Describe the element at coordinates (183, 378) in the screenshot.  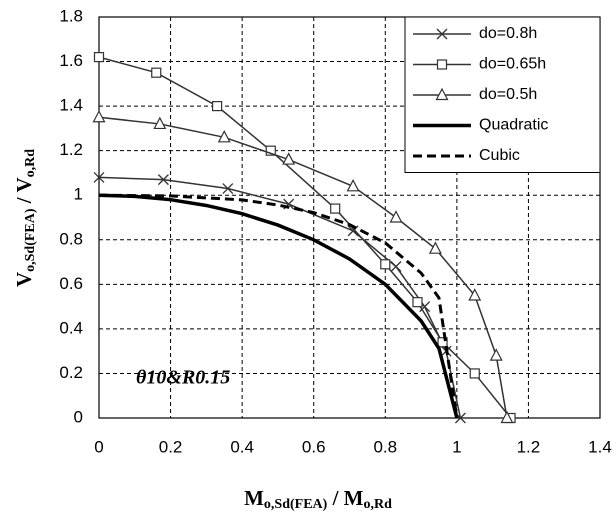
I see `annotation: θ10&R0.15` at that location.